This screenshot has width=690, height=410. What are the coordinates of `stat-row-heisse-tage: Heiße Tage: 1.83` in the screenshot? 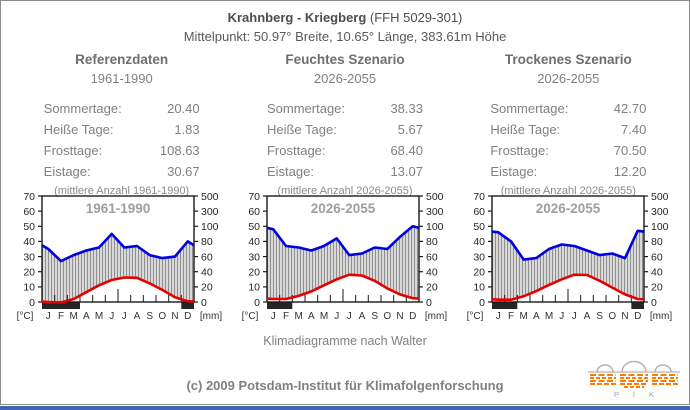 It's located at (122, 129).